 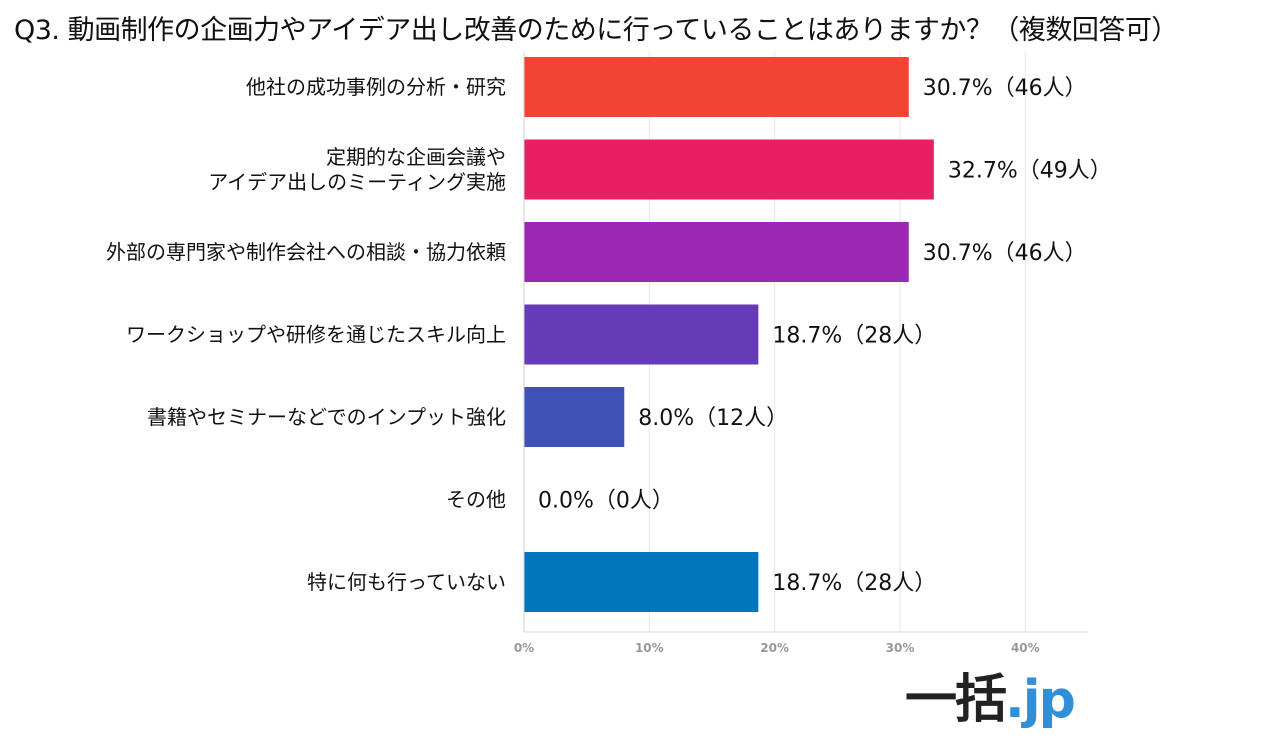 What do you see at coordinates (326, 417) in the screenshot?
I see `category-label: 書籍やセミナーなどでのインプット強化` at bounding box center [326, 417].